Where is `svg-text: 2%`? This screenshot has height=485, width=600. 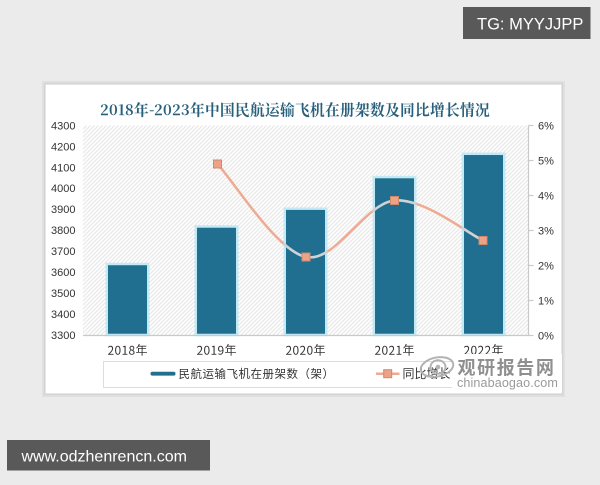
svg-text: 2% is located at coordinates (546, 266).